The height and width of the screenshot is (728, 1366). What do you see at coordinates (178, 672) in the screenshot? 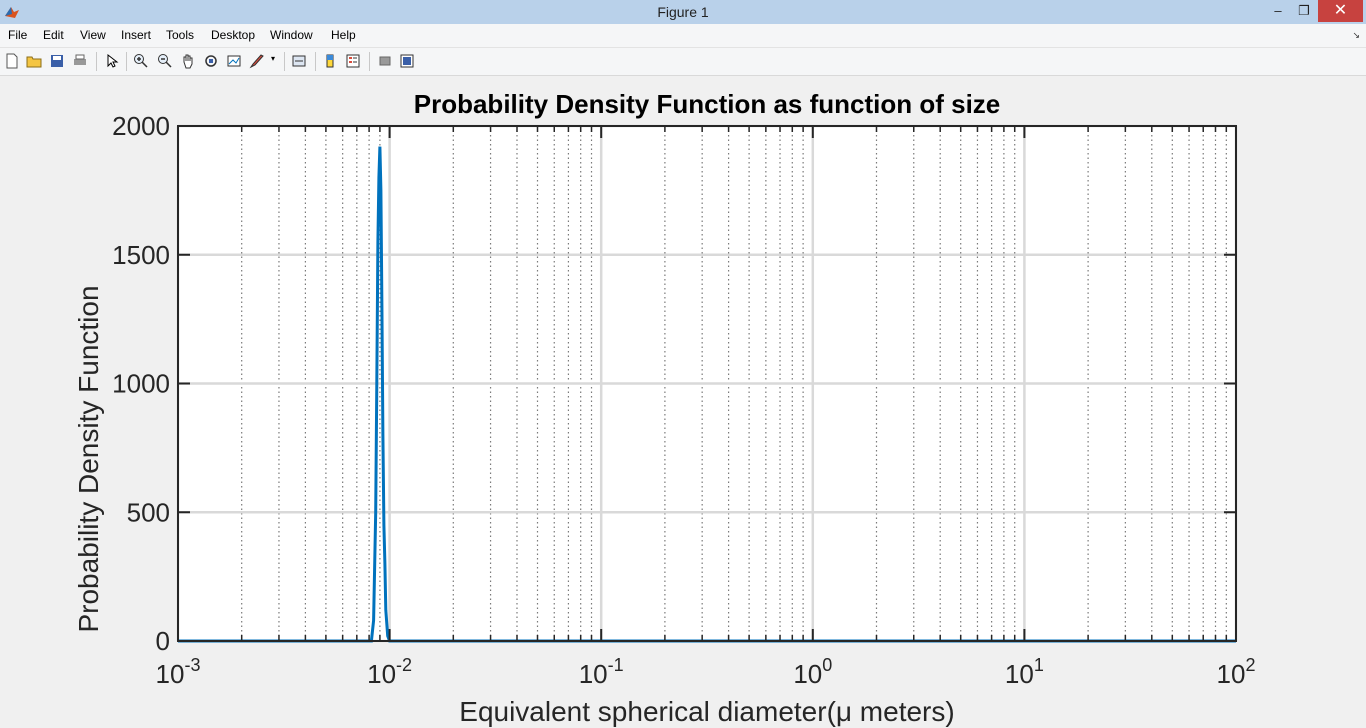
I see `x-tick-label: 10⁻³` at bounding box center [178, 672].